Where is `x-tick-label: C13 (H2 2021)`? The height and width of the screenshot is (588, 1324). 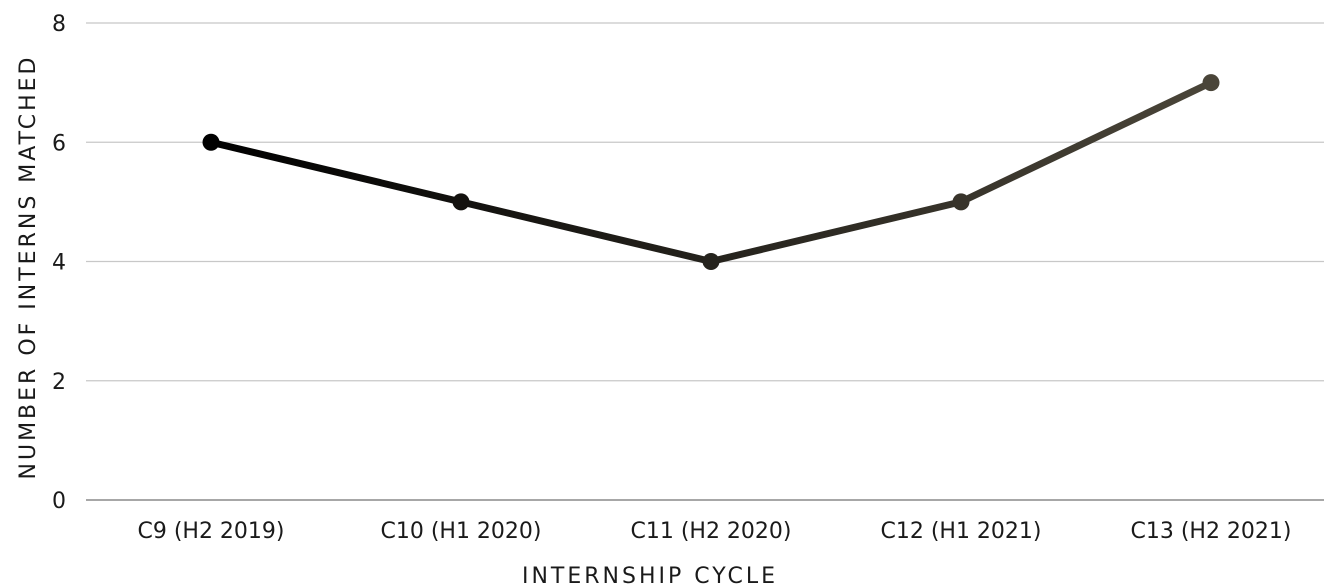 x-tick-label: C13 (H2 2021) is located at coordinates (1210, 531).